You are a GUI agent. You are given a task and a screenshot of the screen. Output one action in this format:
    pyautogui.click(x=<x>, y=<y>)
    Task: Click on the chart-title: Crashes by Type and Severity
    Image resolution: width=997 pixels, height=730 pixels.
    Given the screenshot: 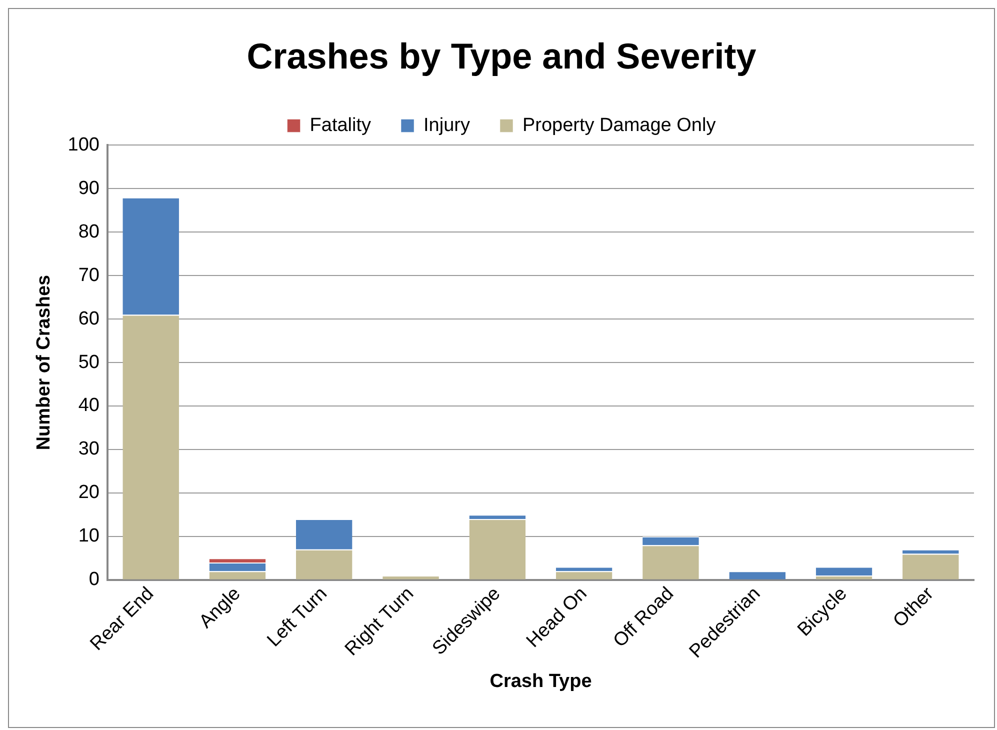 What is the action you would take?
    pyautogui.click(x=501, y=56)
    